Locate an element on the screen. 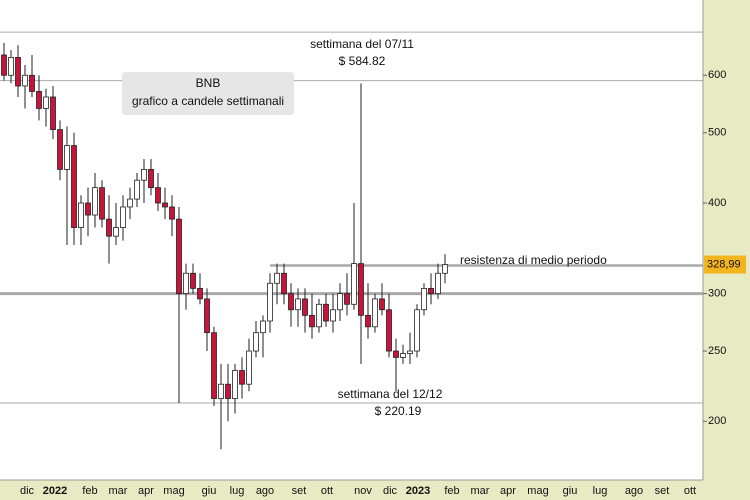 This screenshot has height=500, width=750. last-price-label: 328,99 is located at coordinates (724, 264).